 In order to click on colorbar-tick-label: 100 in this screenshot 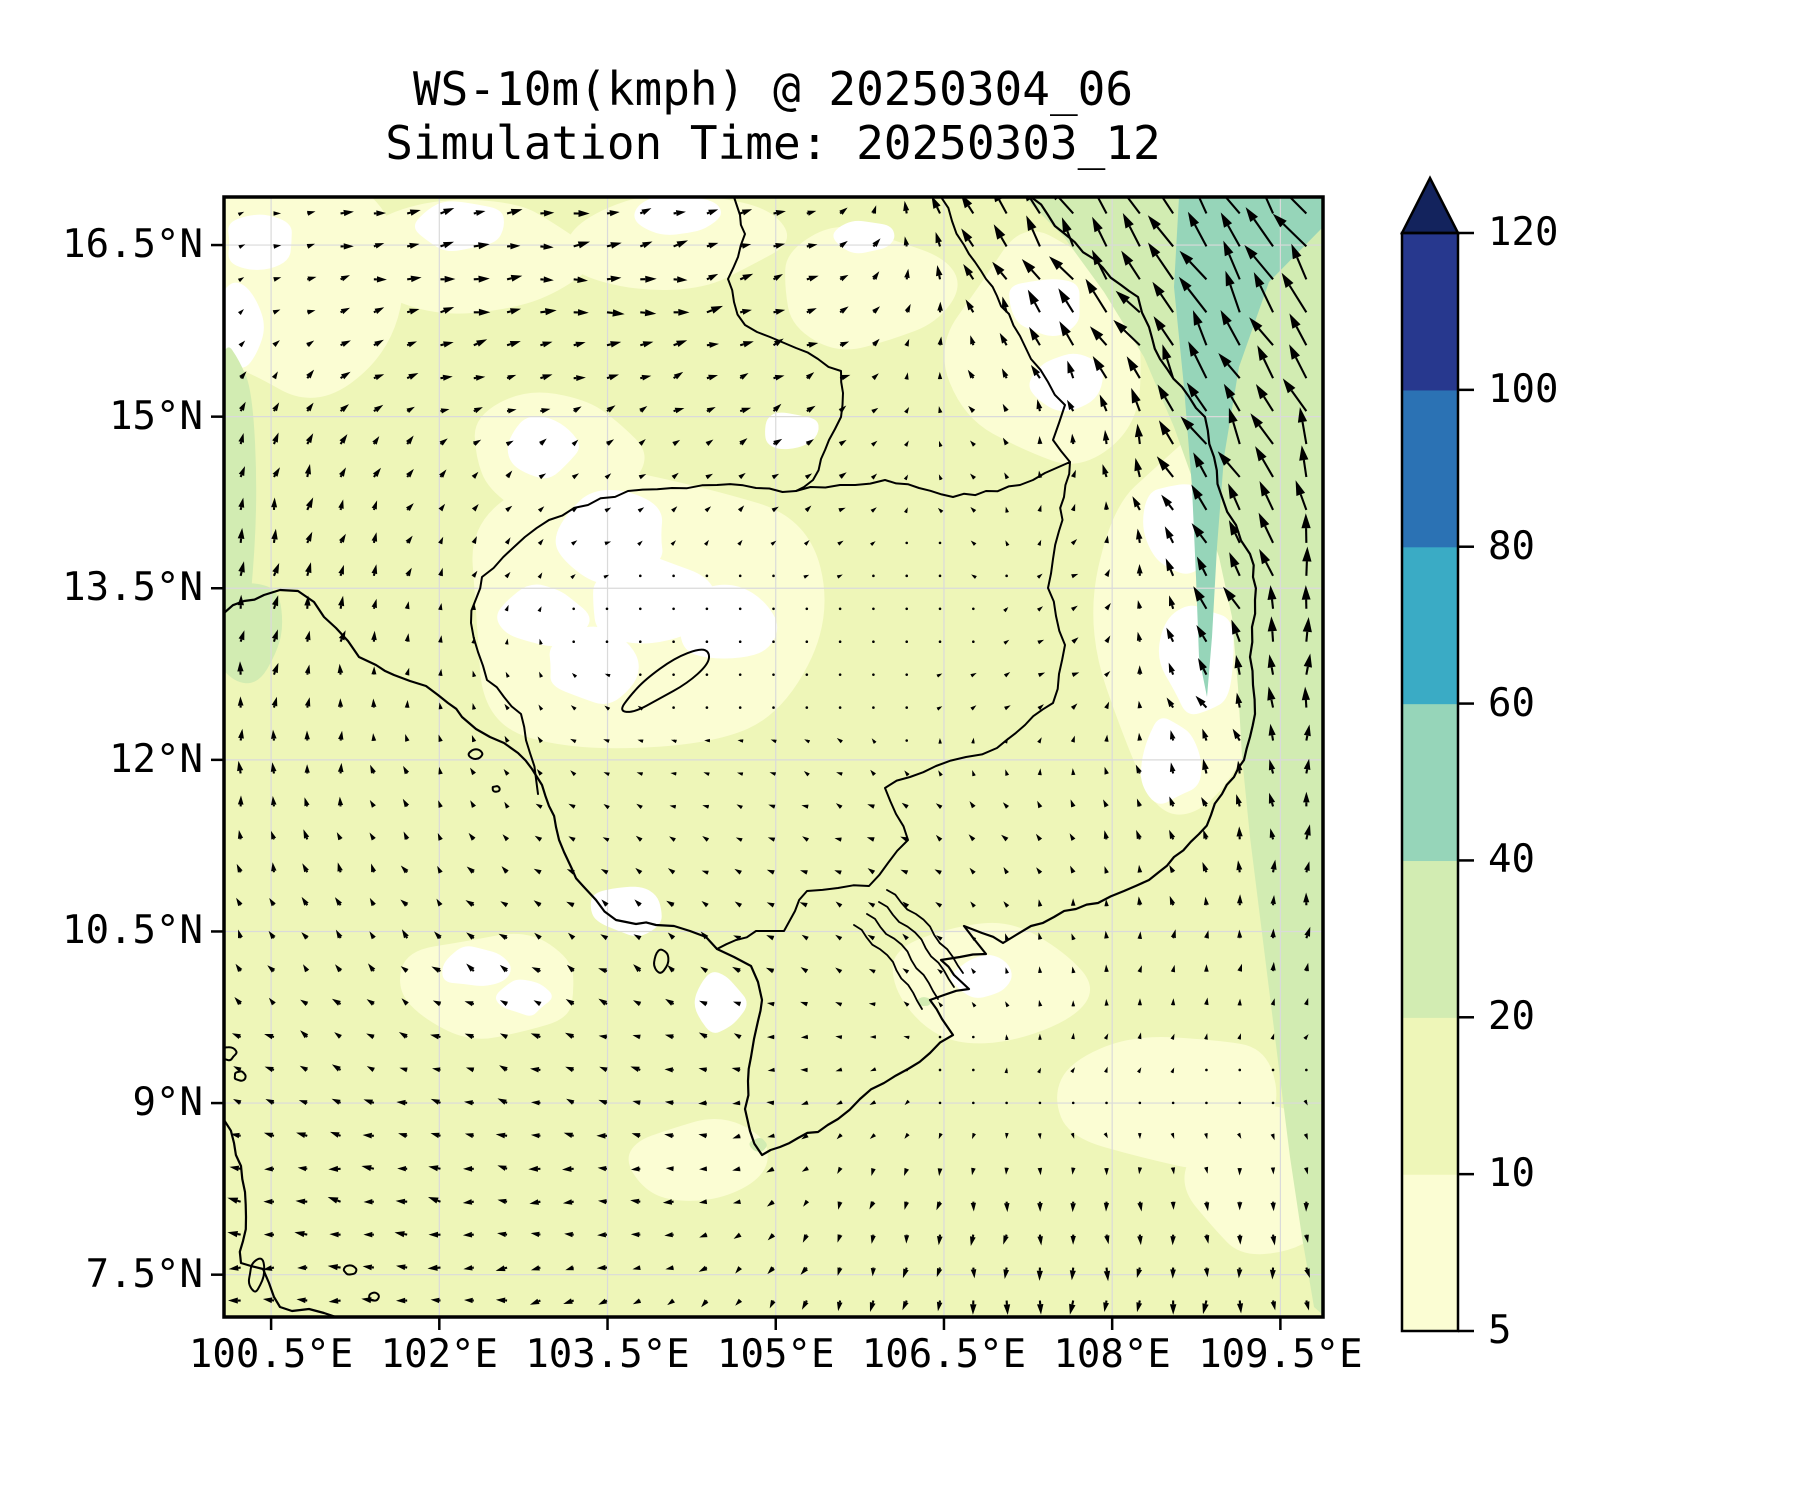, I will do `click(1523, 389)`.